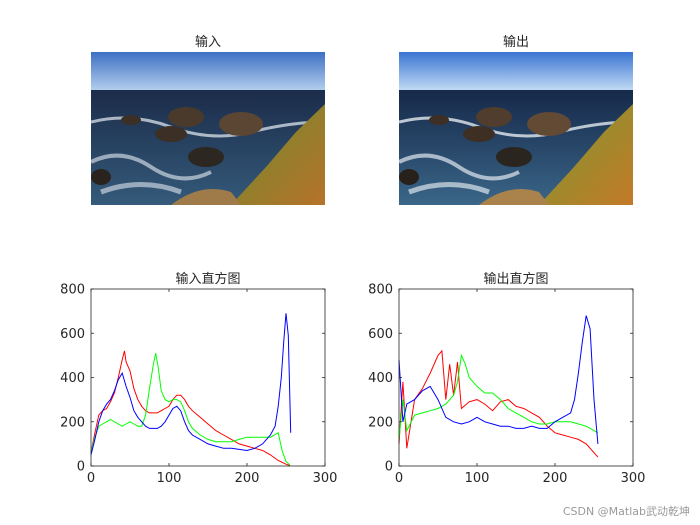 This screenshot has height=525, width=700. Describe the element at coordinates (515, 42) in the screenshot. I see `output-image-title: 输出` at that location.